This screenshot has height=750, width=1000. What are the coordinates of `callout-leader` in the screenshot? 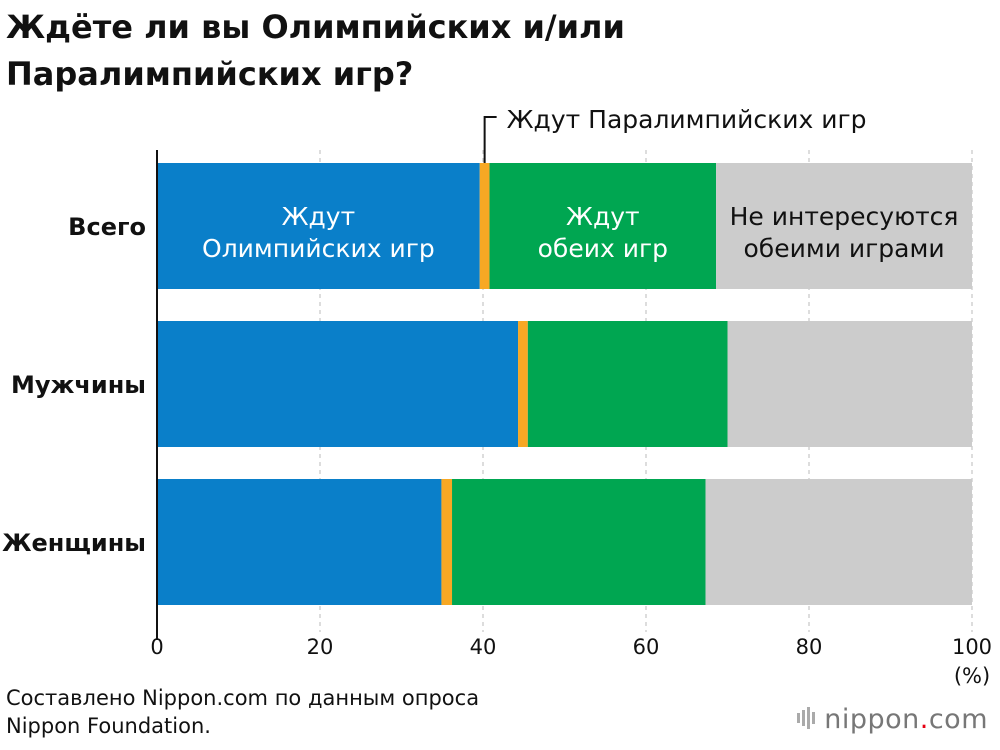 It's located at (490, 139).